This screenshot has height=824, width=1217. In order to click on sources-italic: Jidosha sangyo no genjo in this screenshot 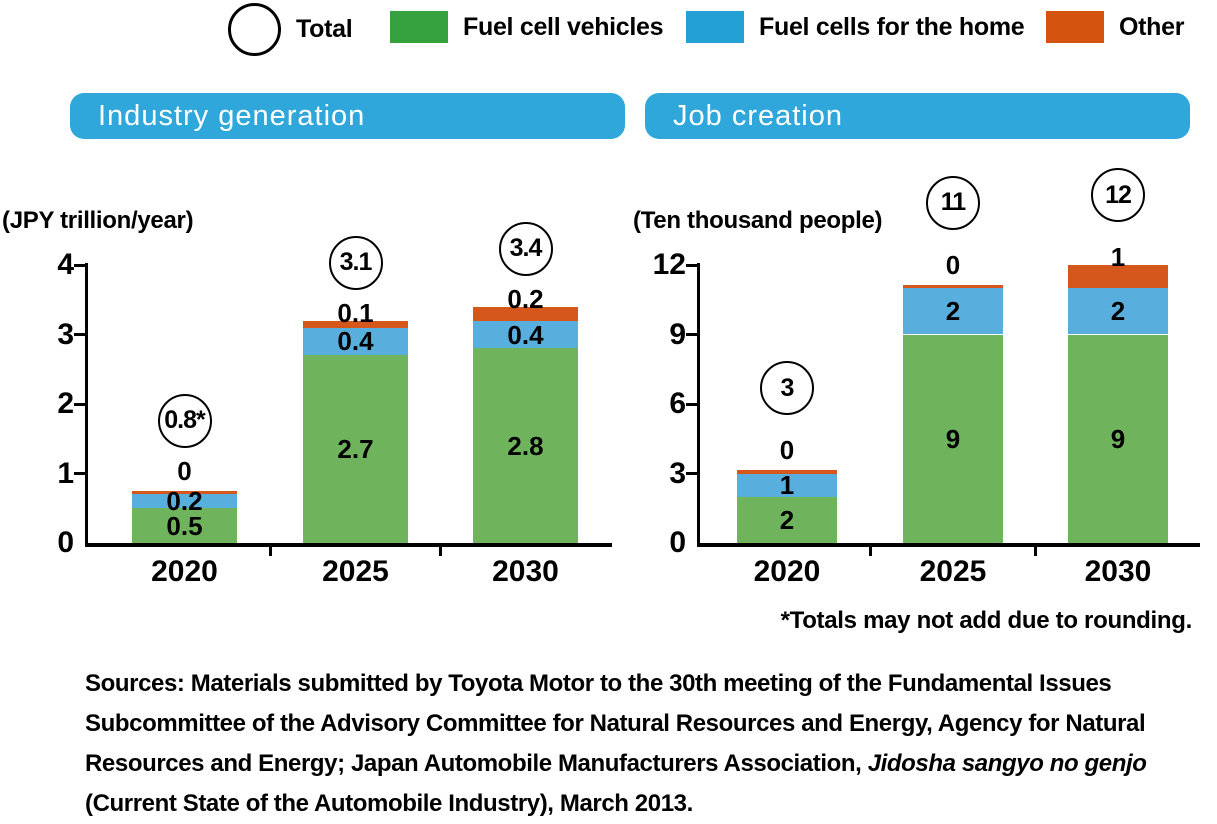, I will do `click(1007, 763)`.